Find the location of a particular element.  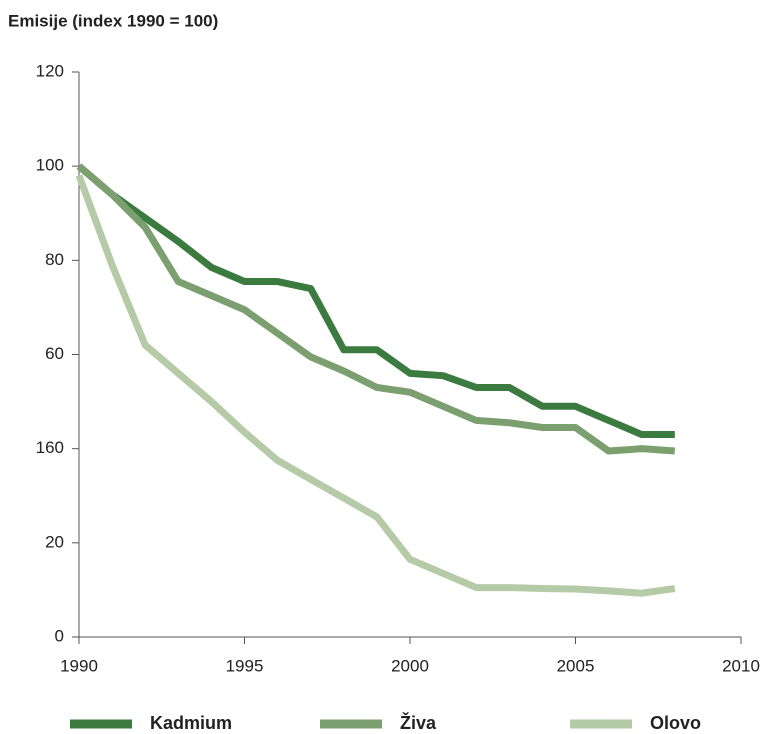

y-tick-label: 60 is located at coordinates (54, 353).